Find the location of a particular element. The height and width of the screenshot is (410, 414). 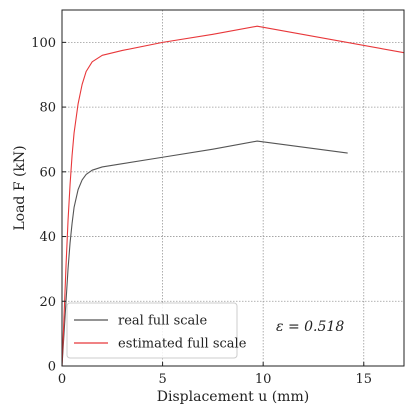

y-tick-label: 40 is located at coordinates (47, 237).